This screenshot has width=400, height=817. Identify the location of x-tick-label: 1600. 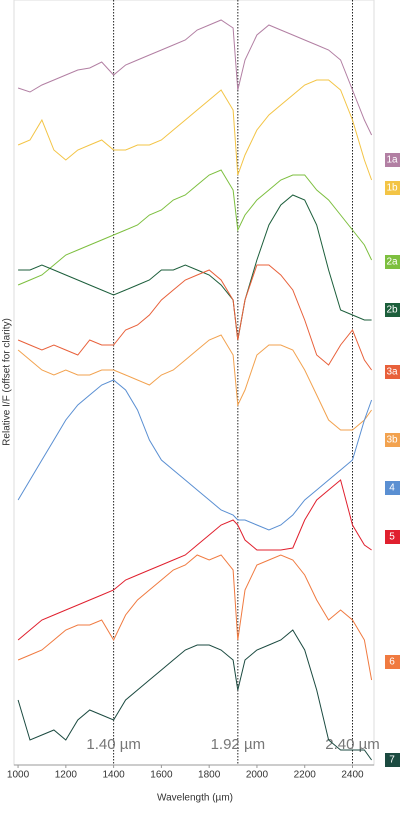
(161, 775).